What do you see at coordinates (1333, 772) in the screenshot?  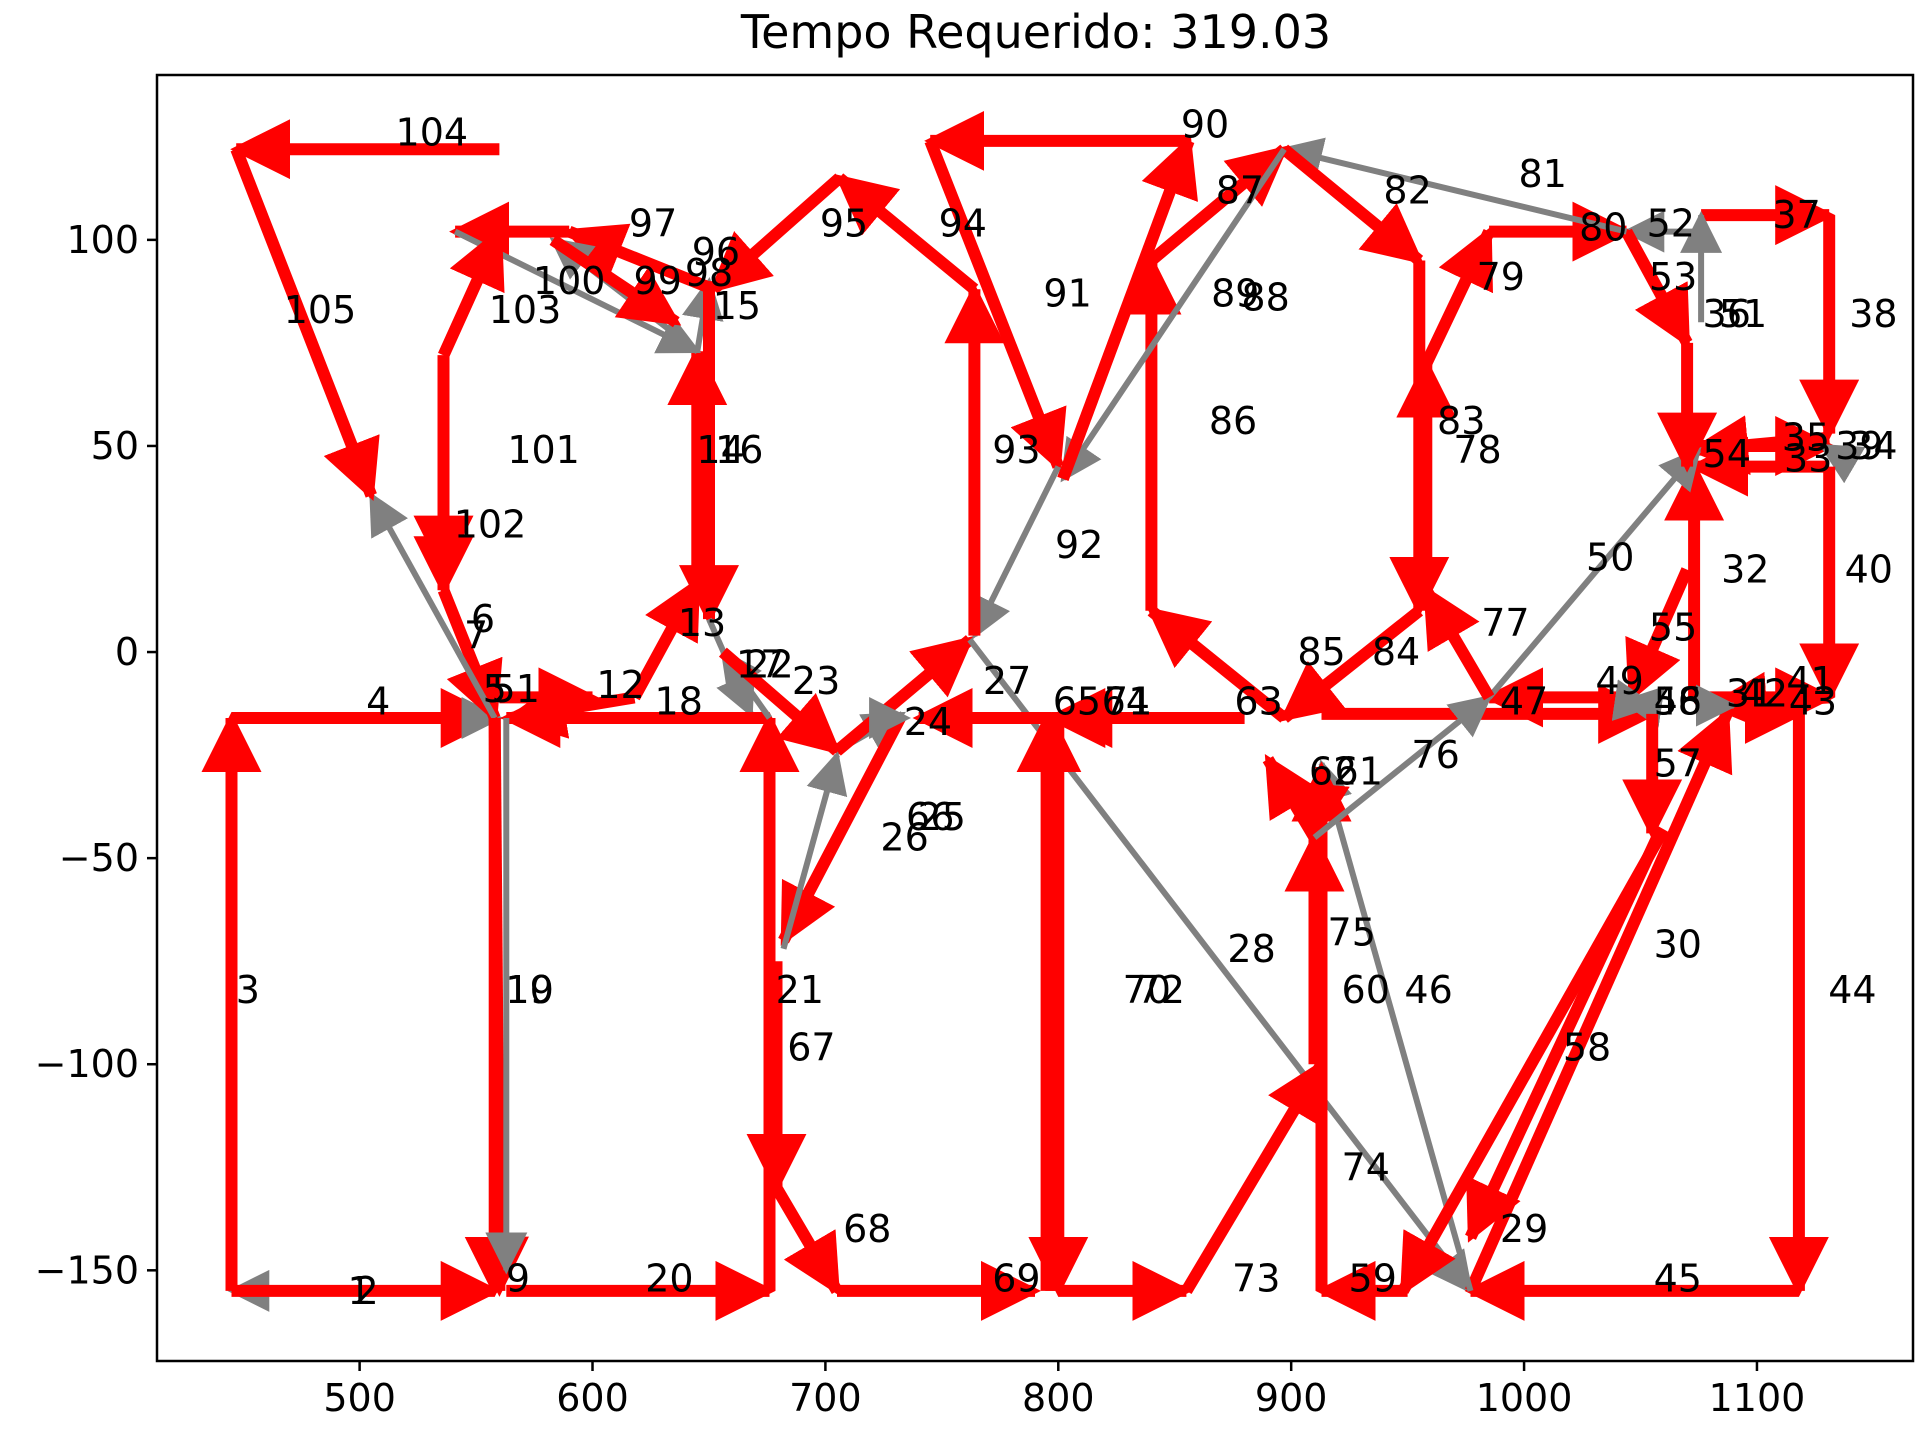 I see `segment-label-62: 62` at bounding box center [1333, 772].